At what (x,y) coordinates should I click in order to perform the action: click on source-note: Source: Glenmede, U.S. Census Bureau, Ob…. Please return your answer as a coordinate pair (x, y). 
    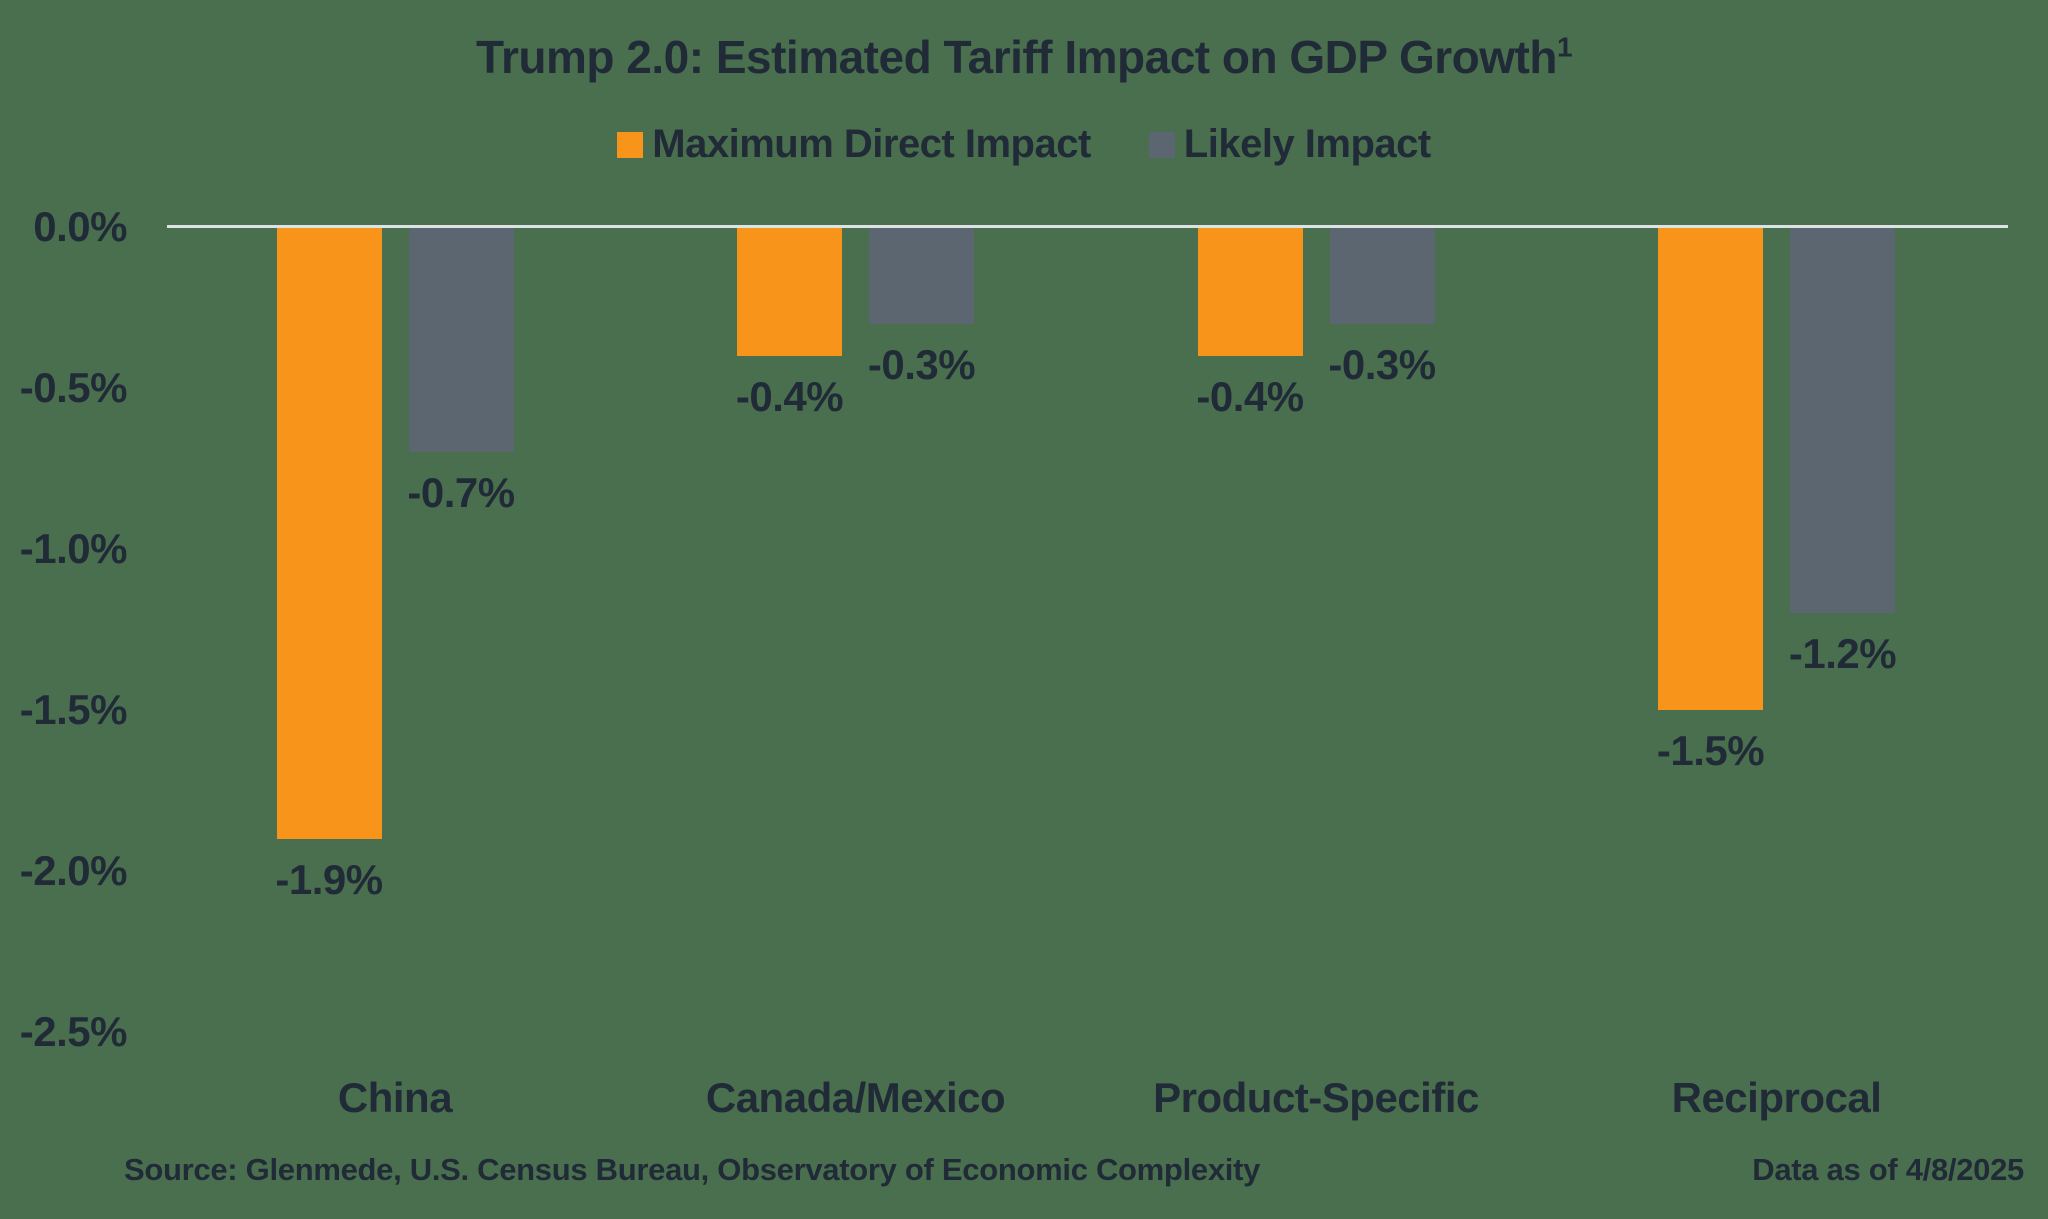
    Looking at the image, I should click on (692, 1169).